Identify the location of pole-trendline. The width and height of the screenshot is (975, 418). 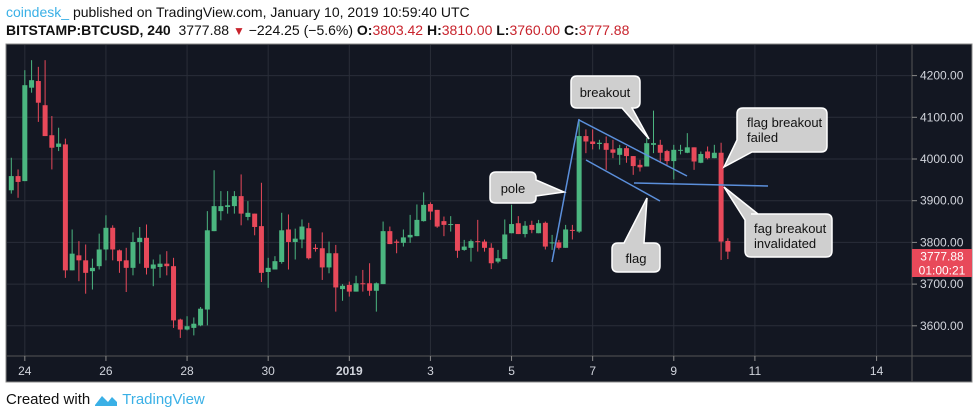
(565, 190).